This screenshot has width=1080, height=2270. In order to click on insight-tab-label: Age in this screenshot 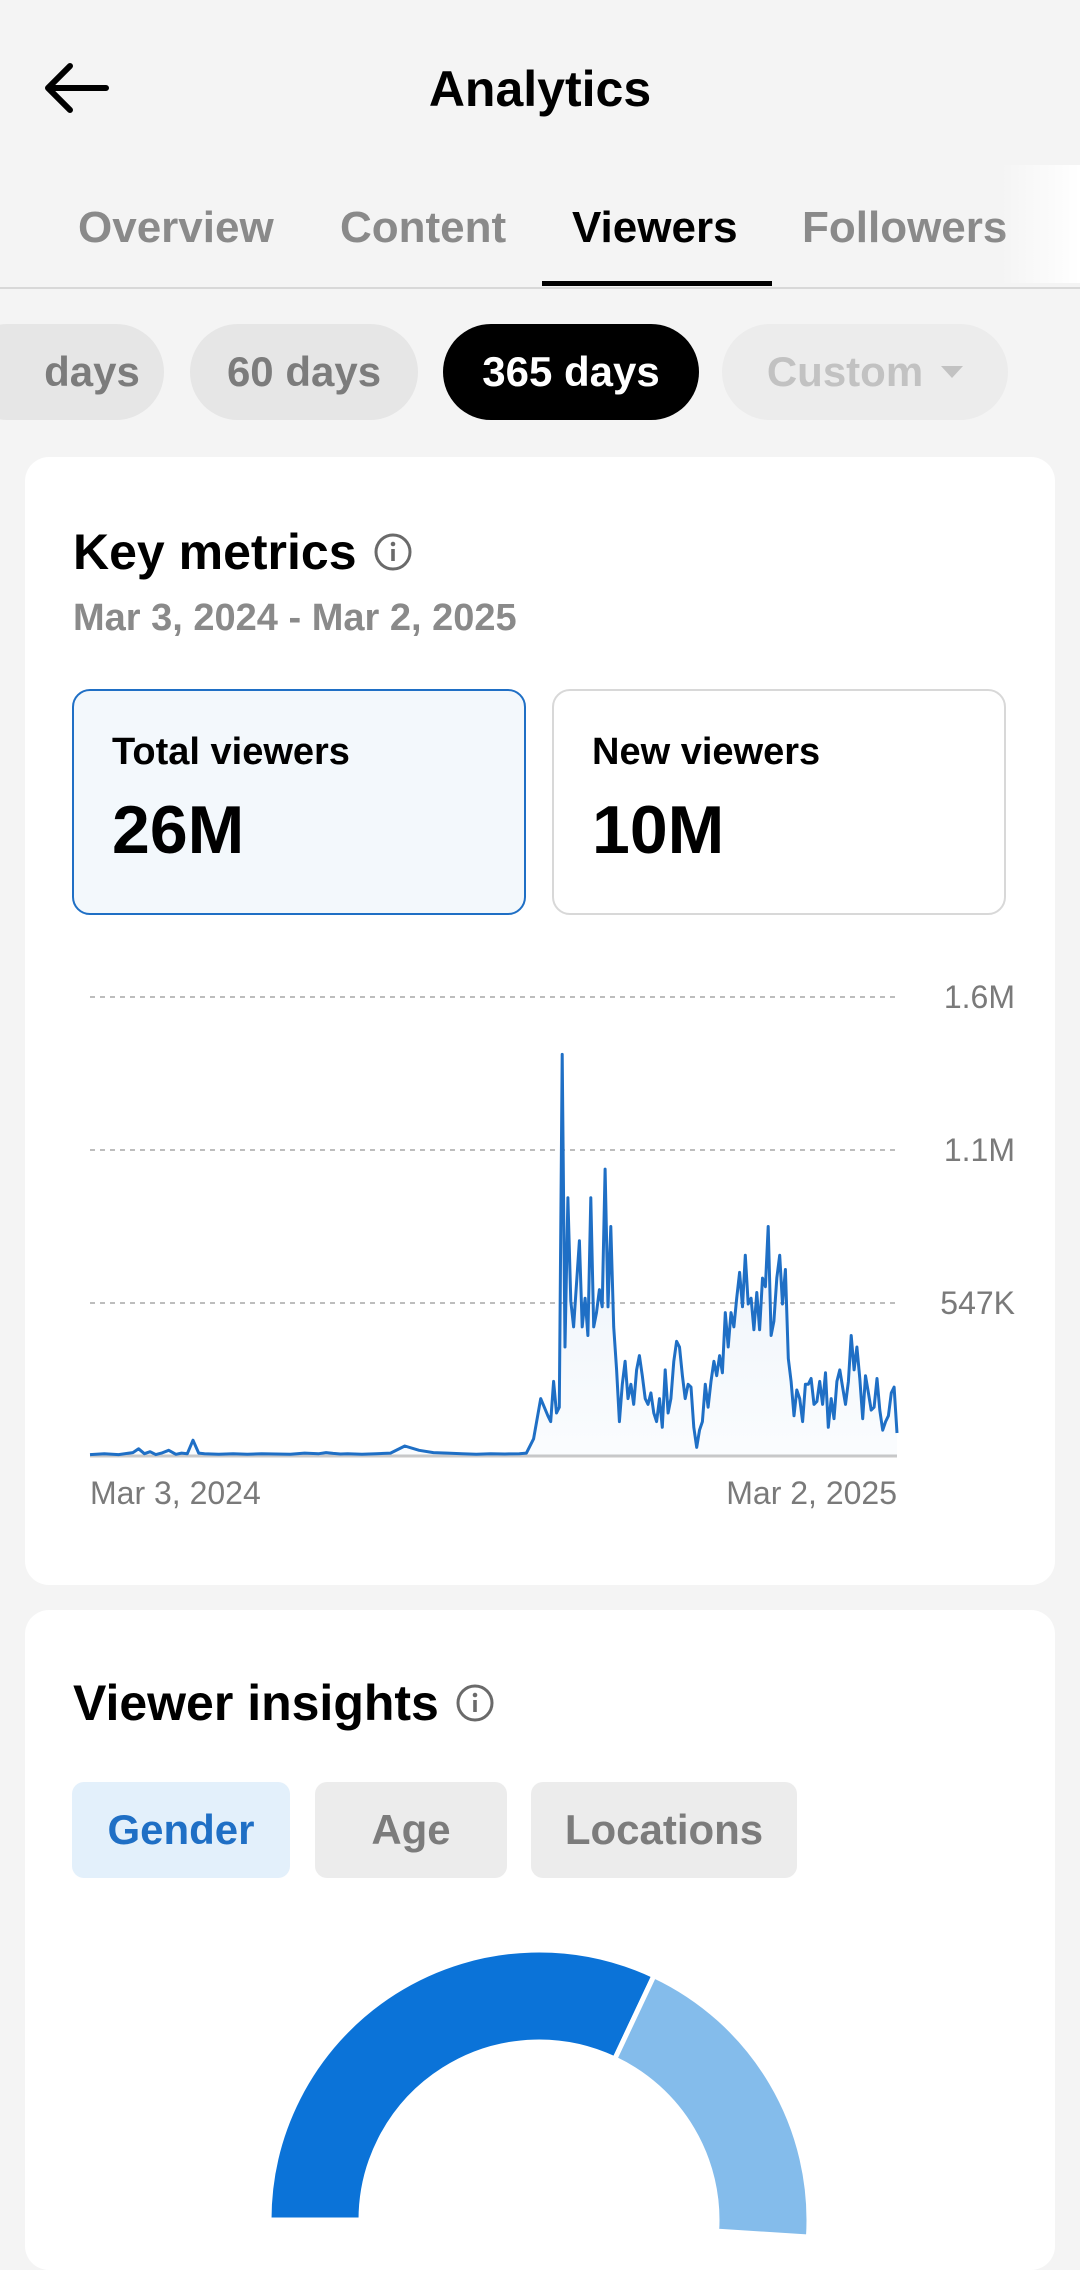, I will do `click(411, 1829)`.